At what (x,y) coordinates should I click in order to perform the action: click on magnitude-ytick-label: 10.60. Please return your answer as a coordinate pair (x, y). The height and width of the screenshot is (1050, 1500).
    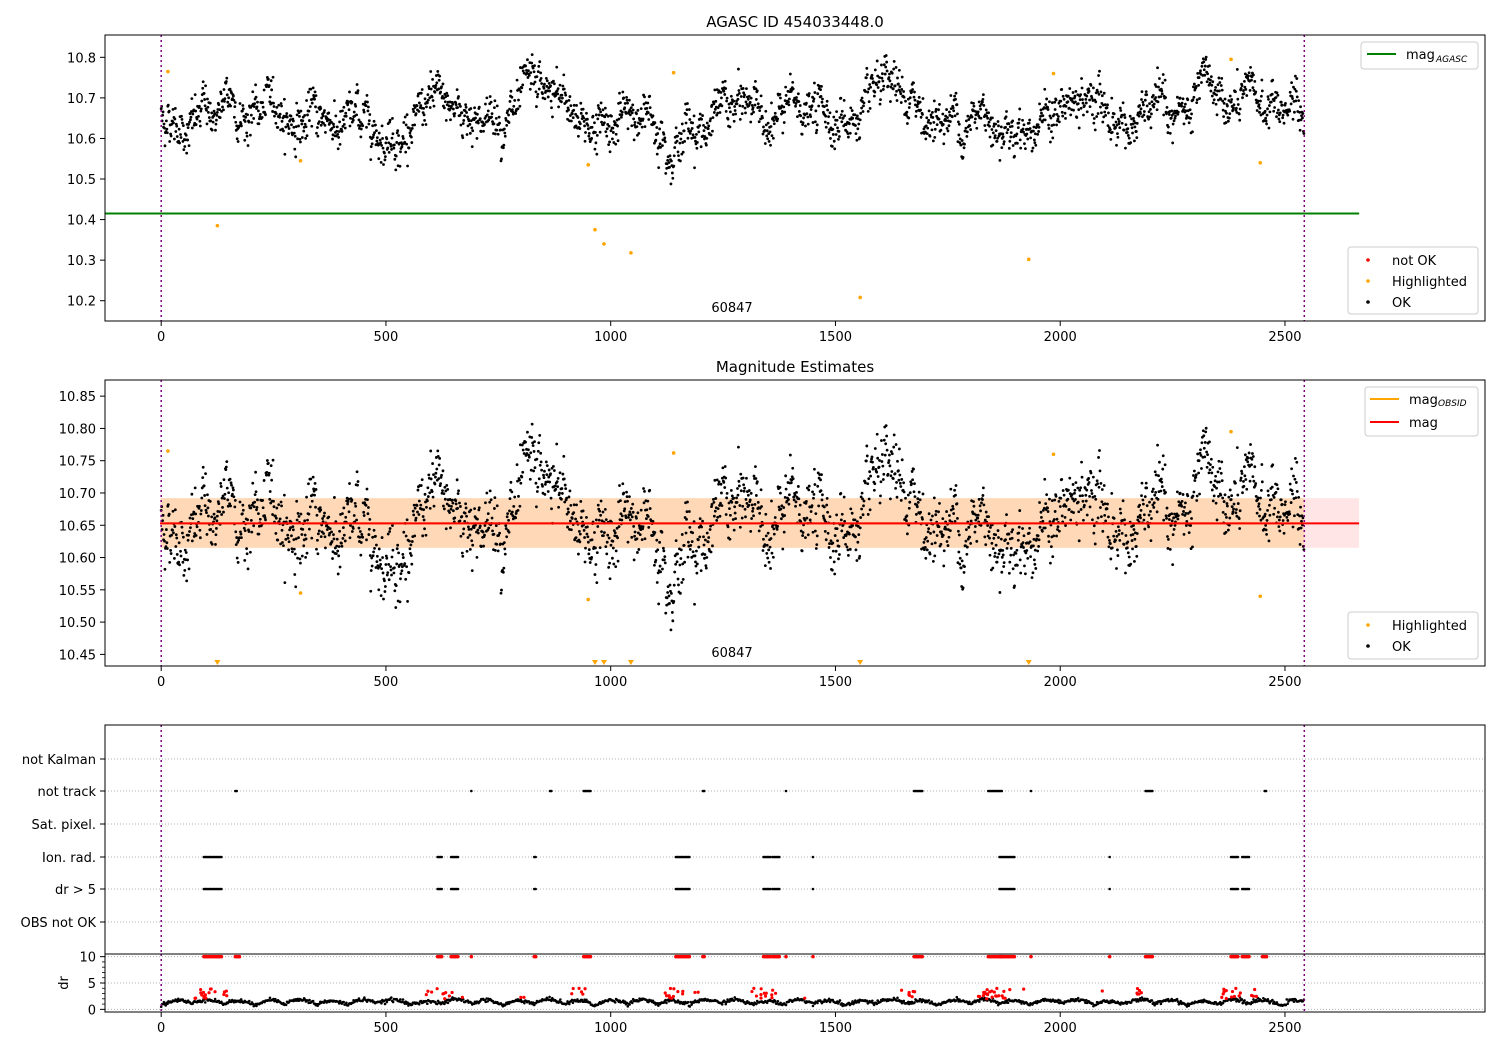
    Looking at the image, I should click on (77, 559).